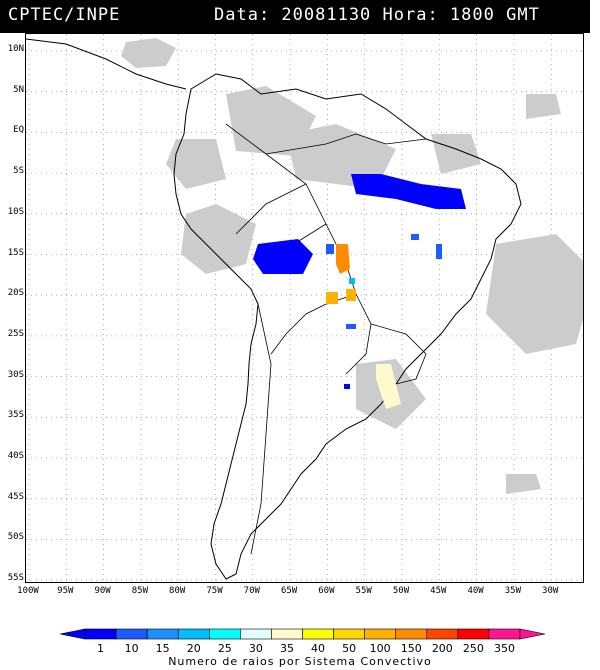 This screenshot has width=600, height=670. What do you see at coordinates (214, 591) in the screenshot?
I see `longitude-label: 75W` at bounding box center [214, 591].